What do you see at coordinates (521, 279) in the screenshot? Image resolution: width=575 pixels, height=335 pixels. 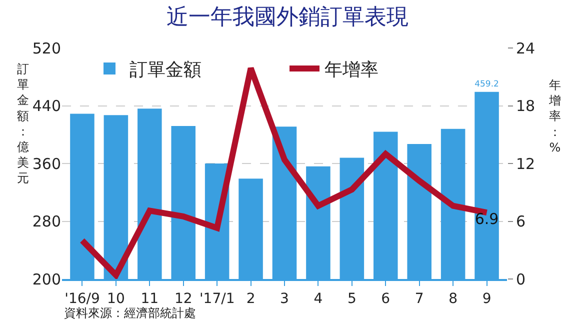 I see `y2-tick-label: 0` at bounding box center [521, 279].